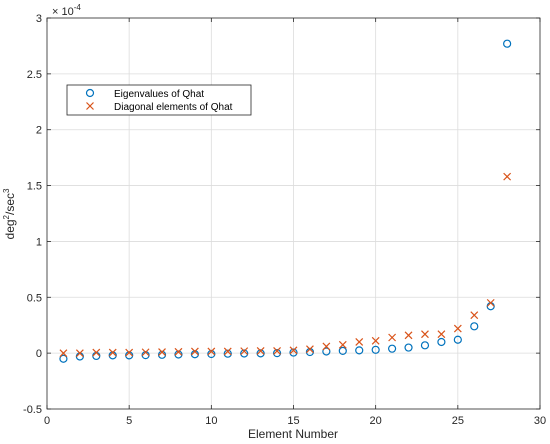 This screenshot has width=550, height=444. What do you see at coordinates (34, 298) in the screenshot?
I see `y-tick-label: 0.5` at bounding box center [34, 298].